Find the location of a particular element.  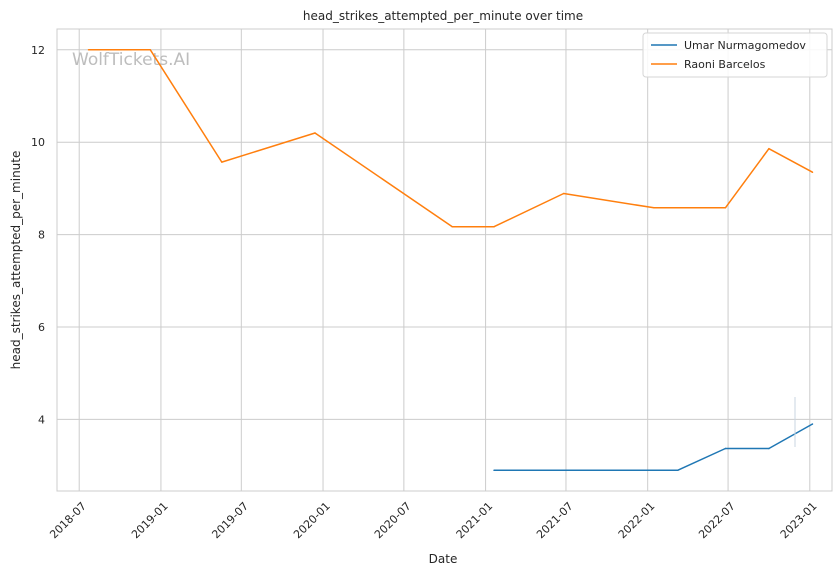

x-tick-label: 2023-01 is located at coordinates (799, 521).